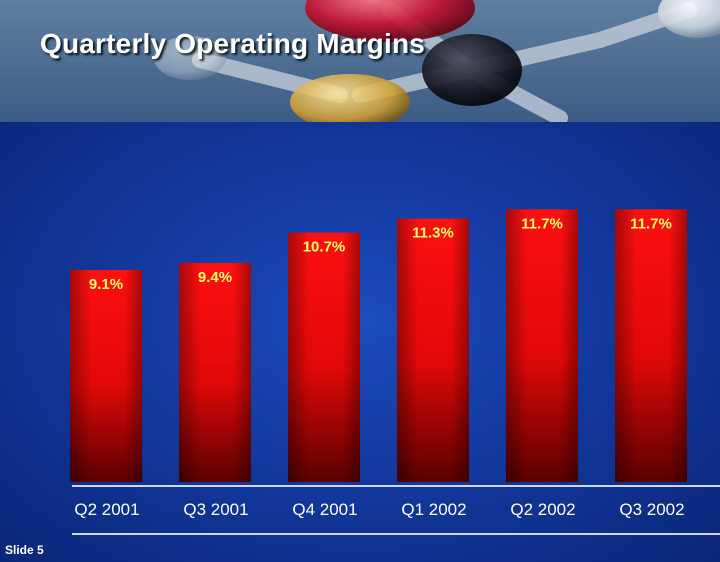 The height and width of the screenshot is (562, 720). What do you see at coordinates (651, 509) in the screenshot?
I see `x-tick-label: Q3 2002` at bounding box center [651, 509].